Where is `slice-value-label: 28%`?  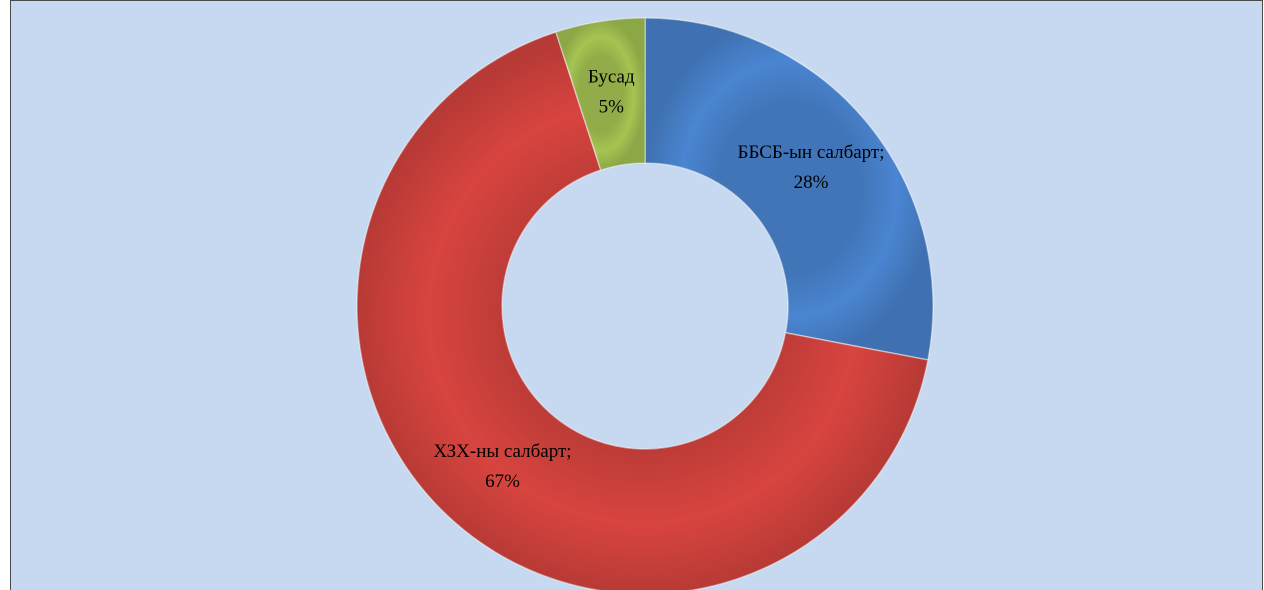
slice-value-label: 28% is located at coordinates (811, 182).